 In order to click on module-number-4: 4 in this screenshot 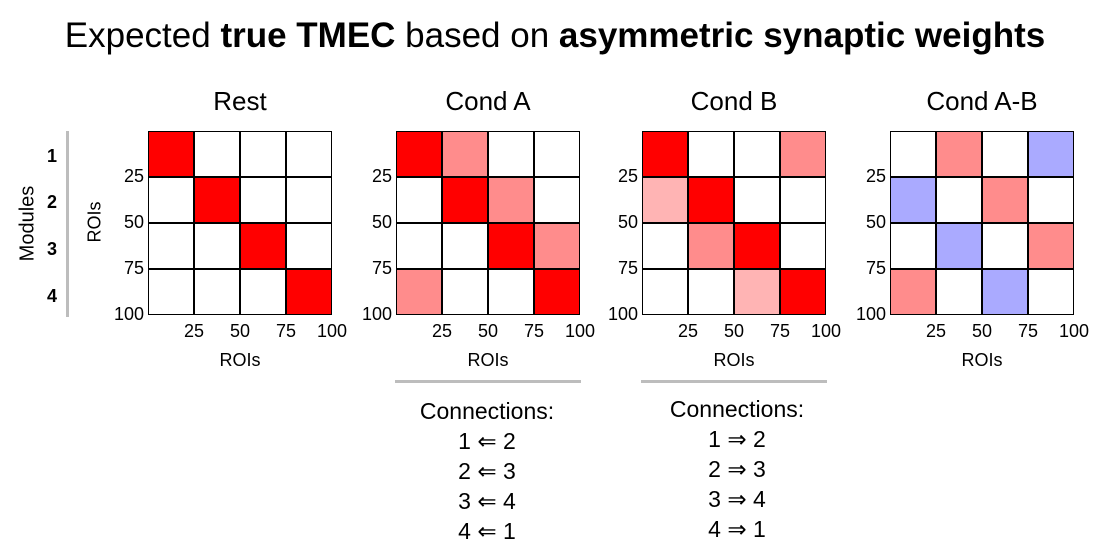, I will do `click(51, 296)`.